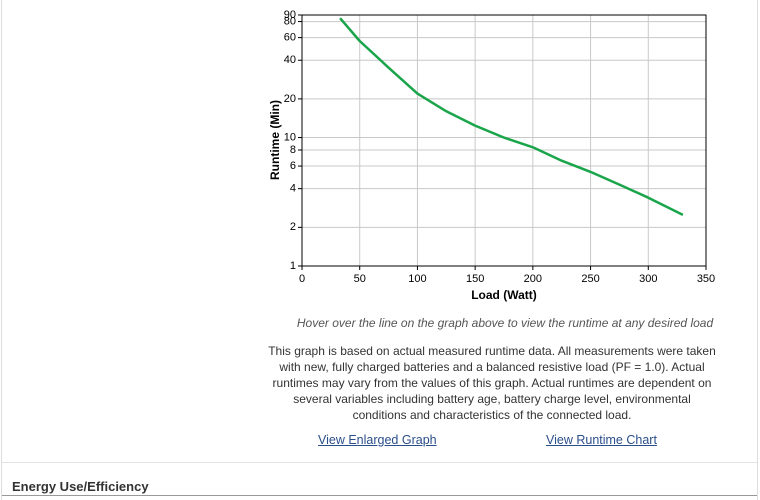 The width and height of the screenshot is (760, 500). What do you see at coordinates (290, 21) in the screenshot?
I see `y-tick-label: 80` at bounding box center [290, 21].